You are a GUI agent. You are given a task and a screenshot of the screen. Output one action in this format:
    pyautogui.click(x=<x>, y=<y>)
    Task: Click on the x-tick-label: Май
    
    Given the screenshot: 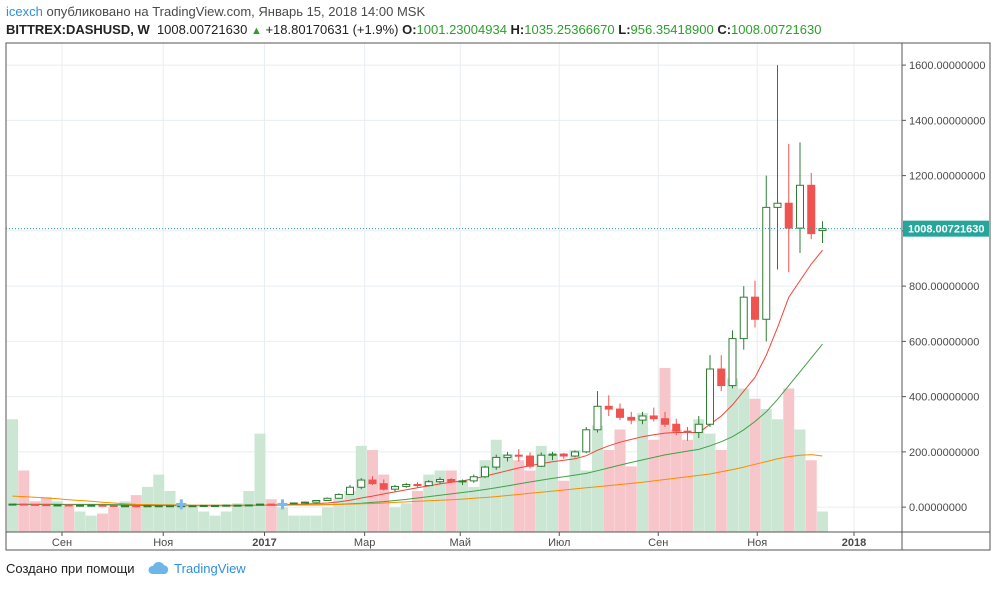 What is the action you would take?
    pyautogui.click(x=460, y=543)
    